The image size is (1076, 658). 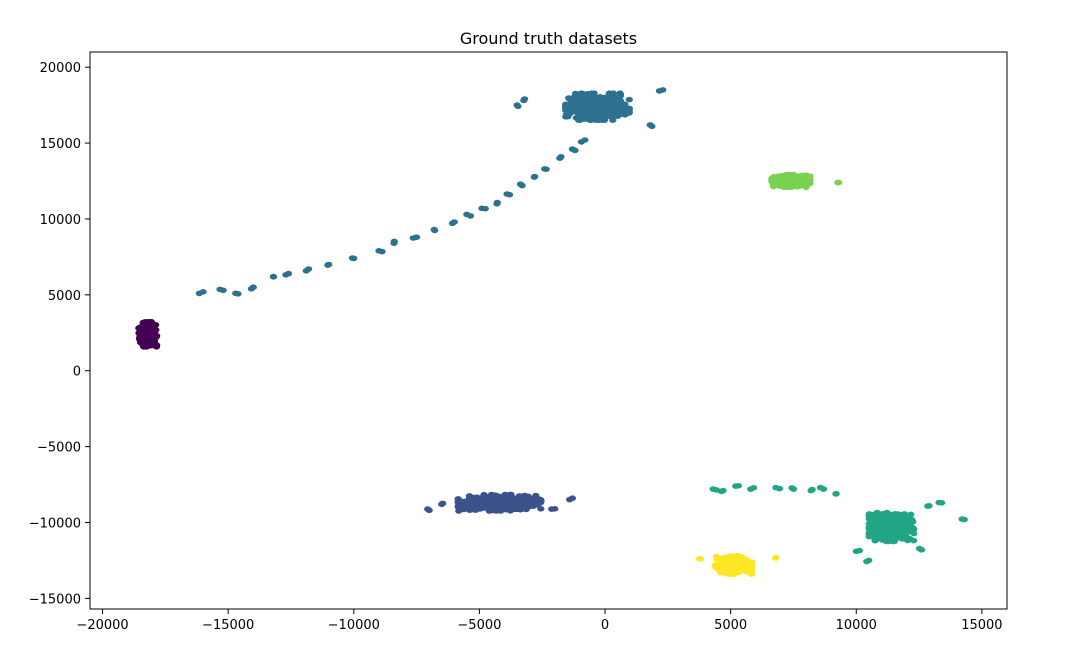 I want to click on chart-title: Ground truth datasets, so click(x=548, y=38).